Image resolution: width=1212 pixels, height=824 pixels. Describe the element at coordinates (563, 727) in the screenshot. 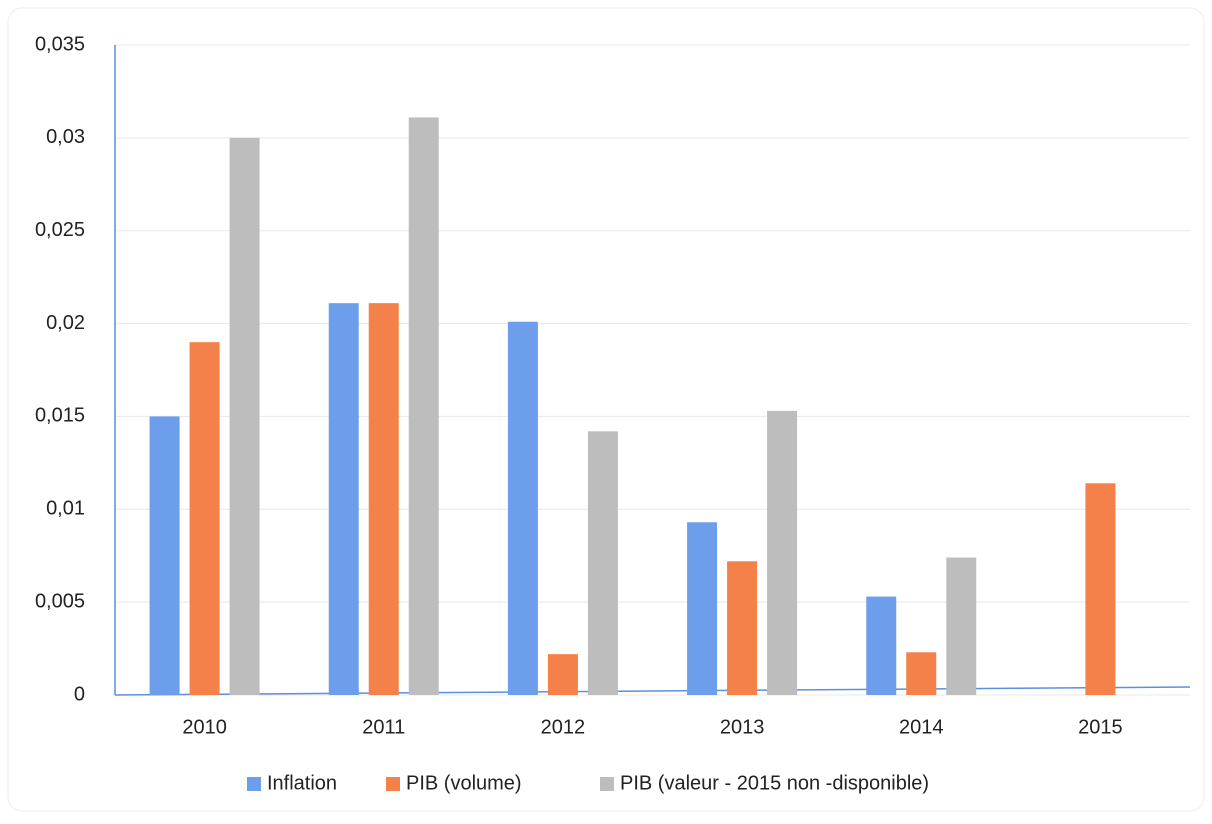

I see `x-tick-label: 2012` at that location.